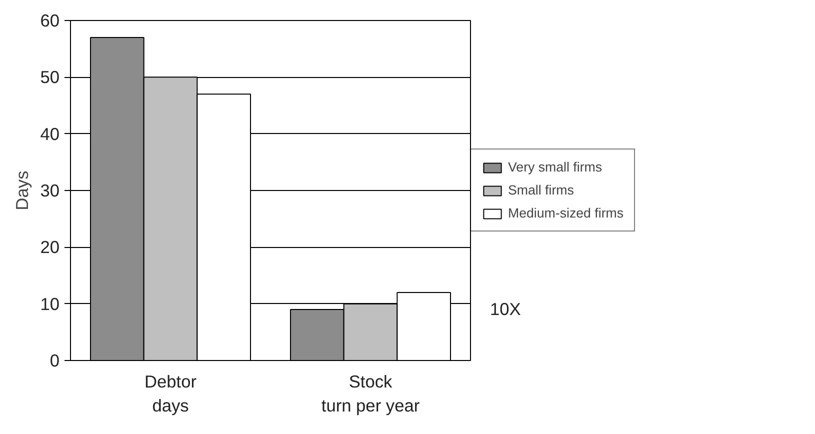  Describe the element at coordinates (50, 20) in the screenshot. I see `y-tick-label: 60` at that location.